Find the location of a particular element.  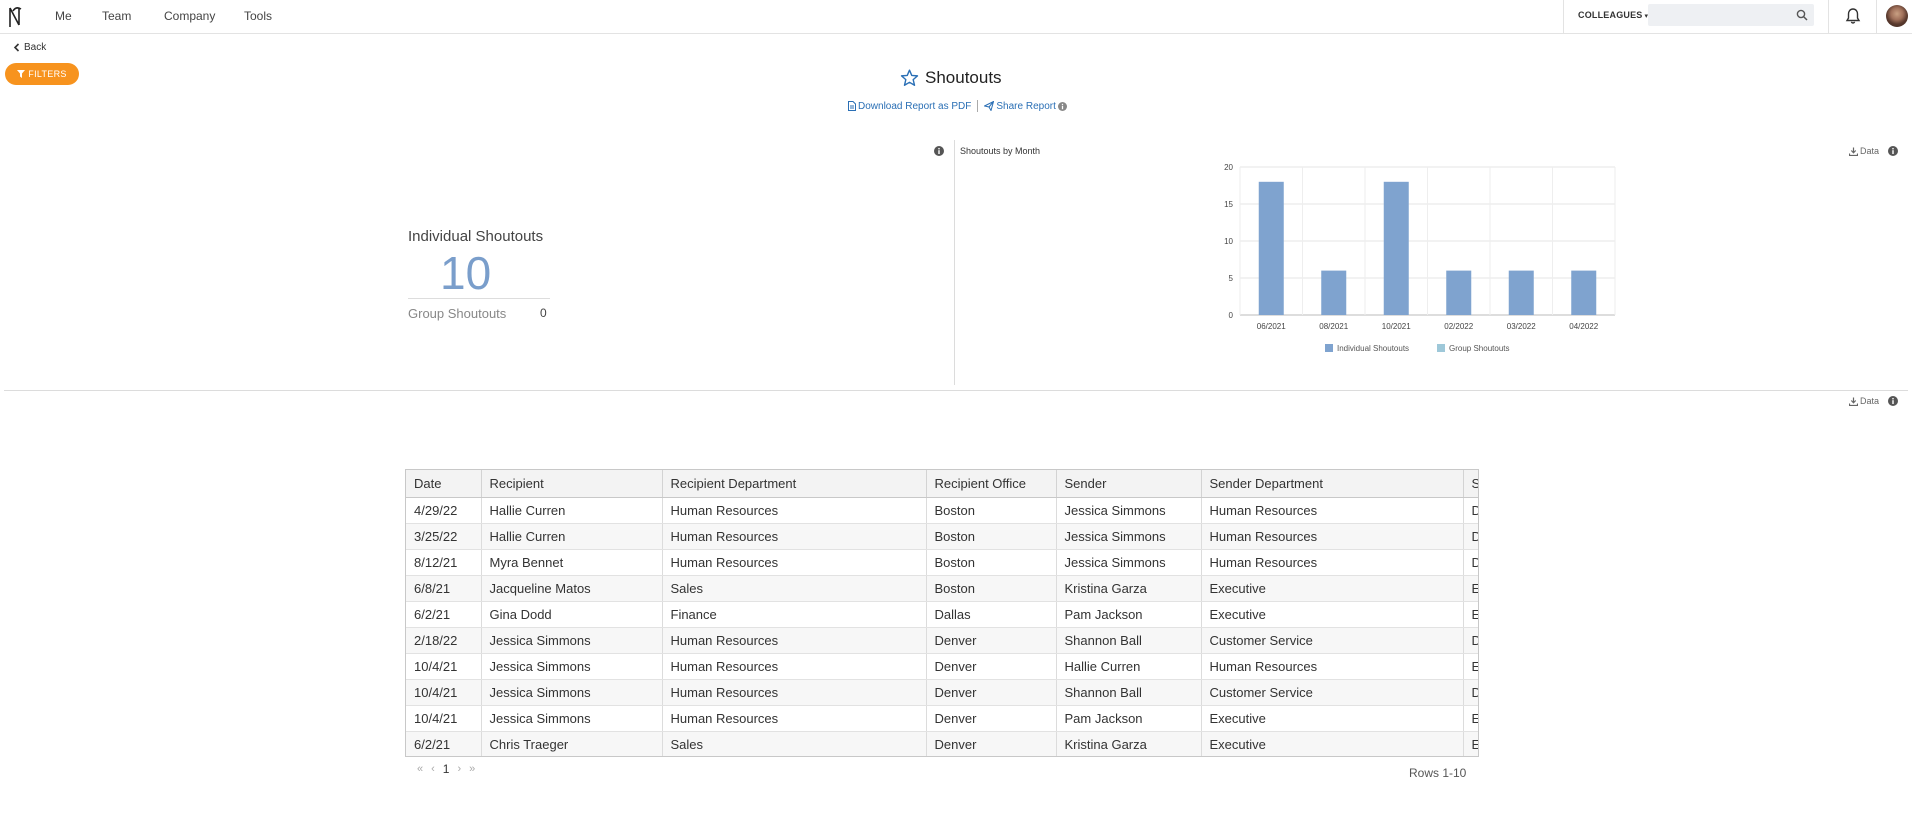

column-header: Recipient Office is located at coordinates (991, 484).